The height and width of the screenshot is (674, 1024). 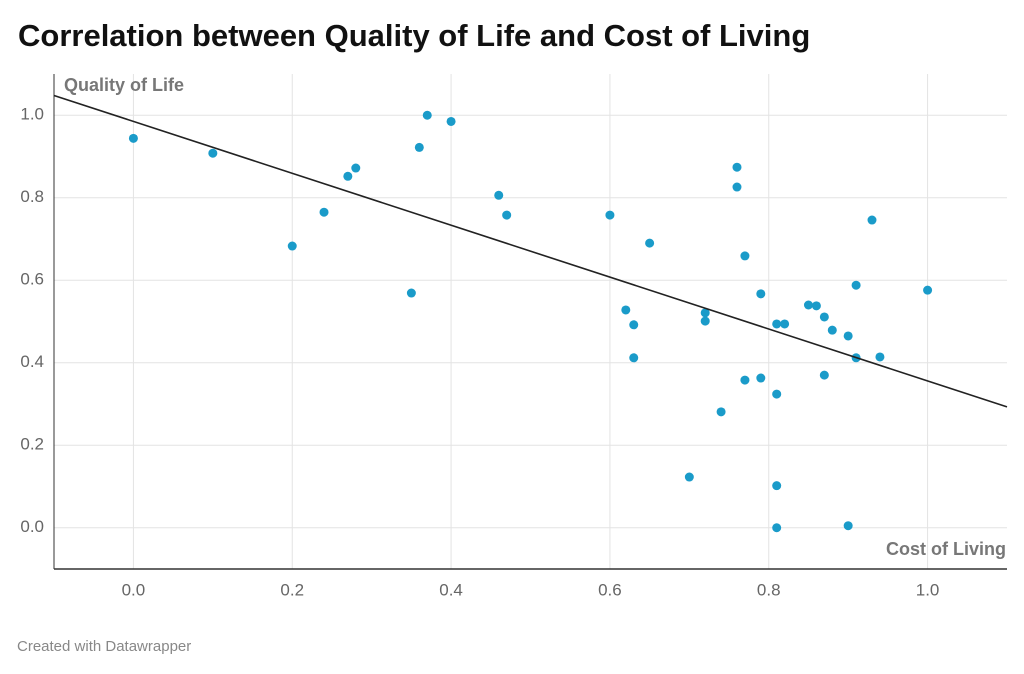 What do you see at coordinates (451, 589) in the screenshot?
I see `x-tick-label: 0.4` at bounding box center [451, 589].